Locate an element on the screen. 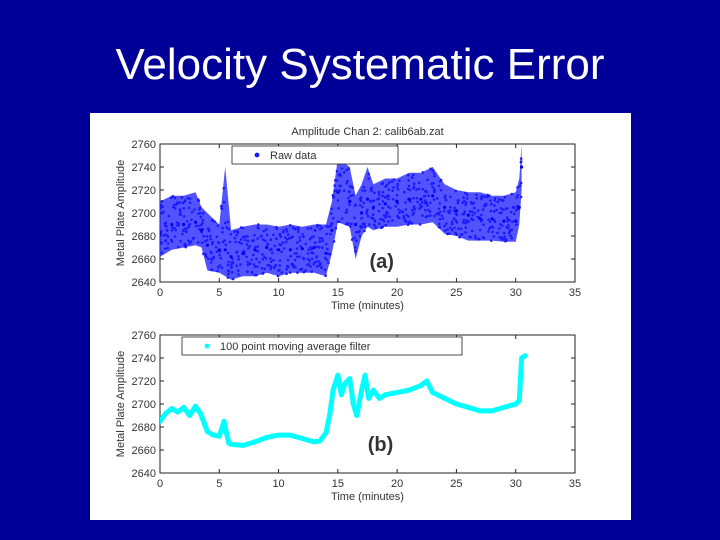 This screenshot has height=540, width=720. chart-a-title: Amplitude Chan 2: calib6ab.zat is located at coordinates (367, 132).